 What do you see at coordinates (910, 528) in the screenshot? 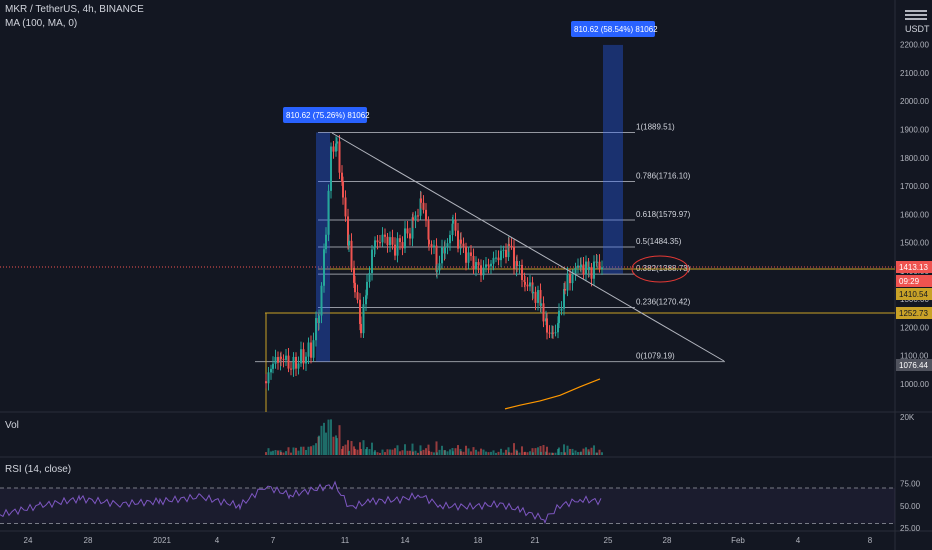
I see `rsi-tick-label: 25.00` at bounding box center [910, 528].